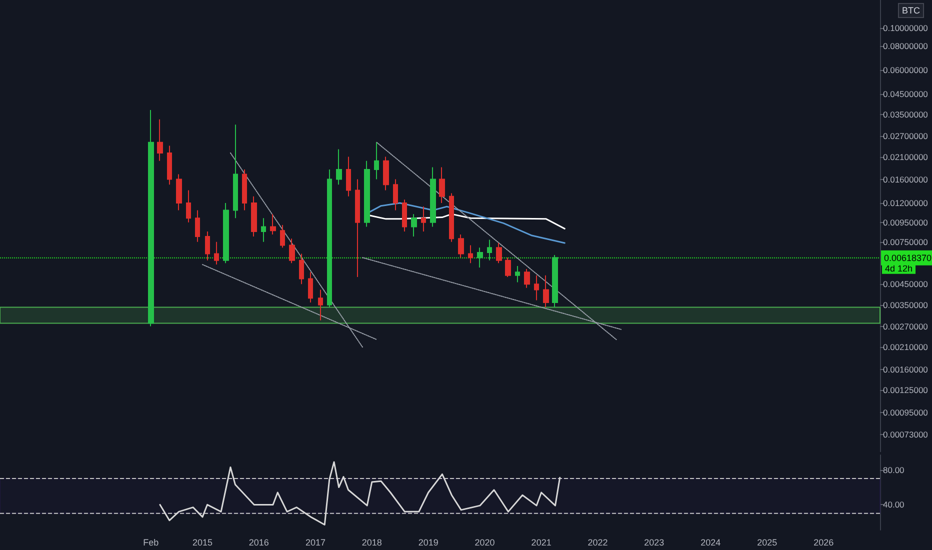 This screenshot has width=932, height=550. What do you see at coordinates (541, 543) in the screenshot?
I see `x-tick-label: 2021` at bounding box center [541, 543].